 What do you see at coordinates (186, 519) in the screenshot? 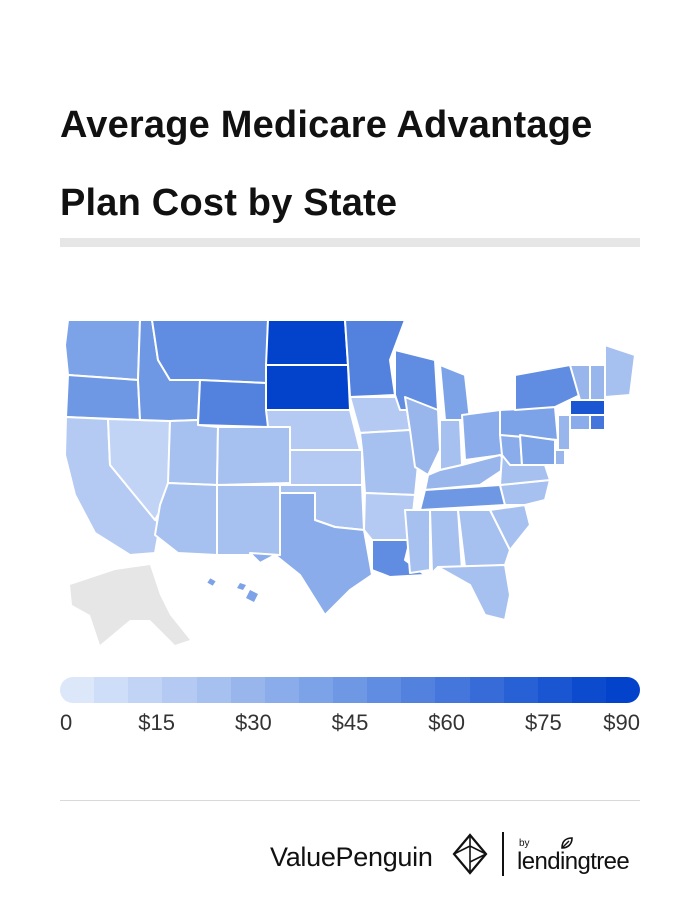
I see `state-az` at bounding box center [186, 519].